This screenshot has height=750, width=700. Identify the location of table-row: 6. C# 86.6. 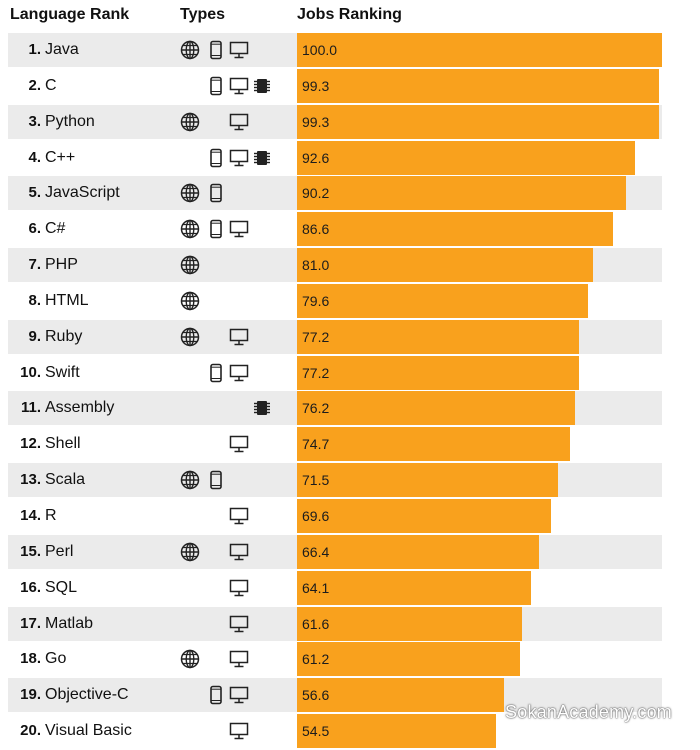
(335, 229).